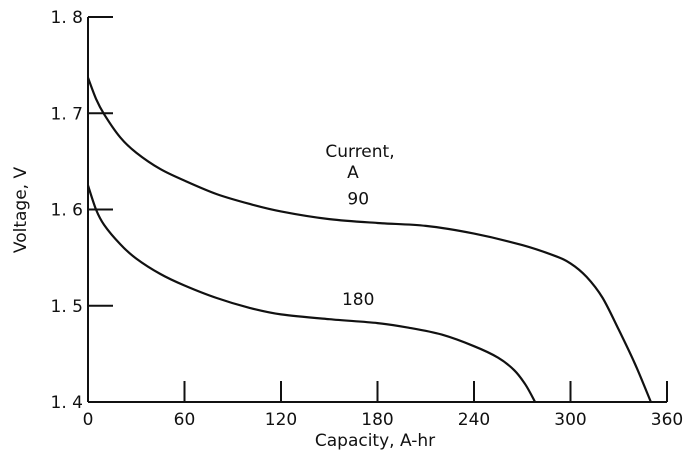  What do you see at coordinates (353, 173) in the screenshot?
I see `legend-title-line-2: A` at bounding box center [353, 173].